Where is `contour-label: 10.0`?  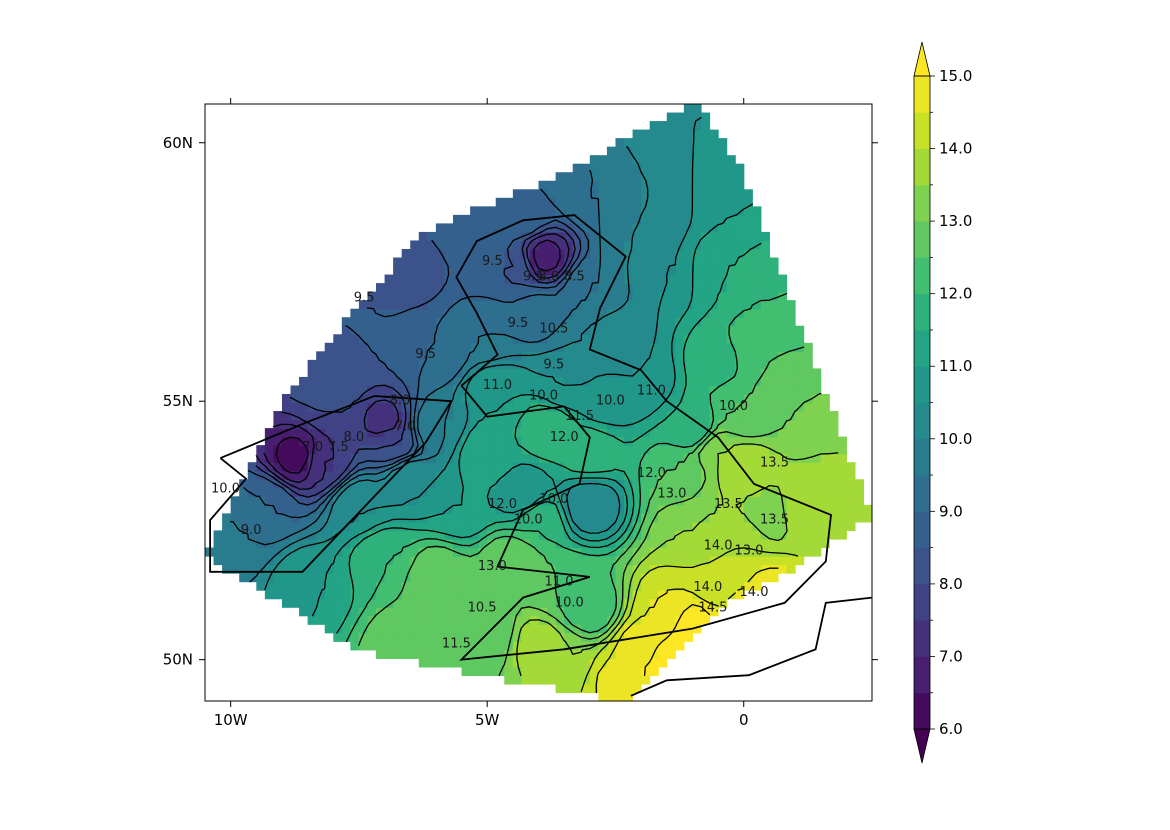
contour-label: 10.0 is located at coordinates (610, 401).